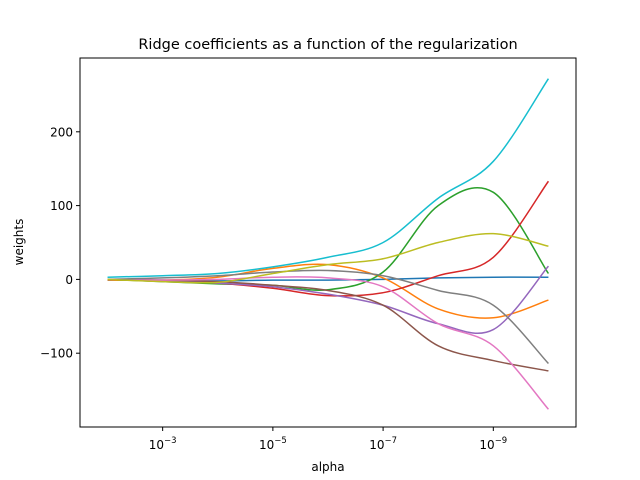 The width and height of the screenshot is (640, 480). What do you see at coordinates (328, 439) in the screenshot?
I see `x-axis: 10⁻³ 10⁻⁵ 10⁻⁷ 10⁻⁹` at bounding box center [328, 439].